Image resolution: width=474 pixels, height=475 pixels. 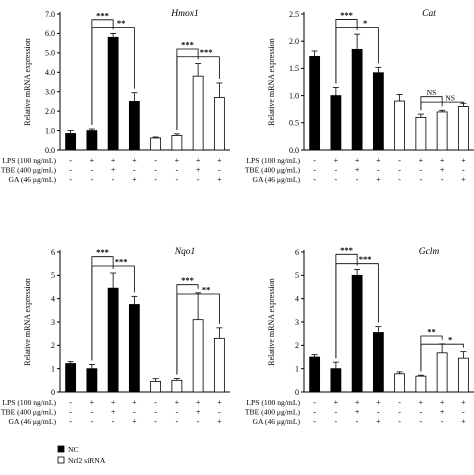 I want to click on y-tick-label: 1, so click(x=297, y=368).